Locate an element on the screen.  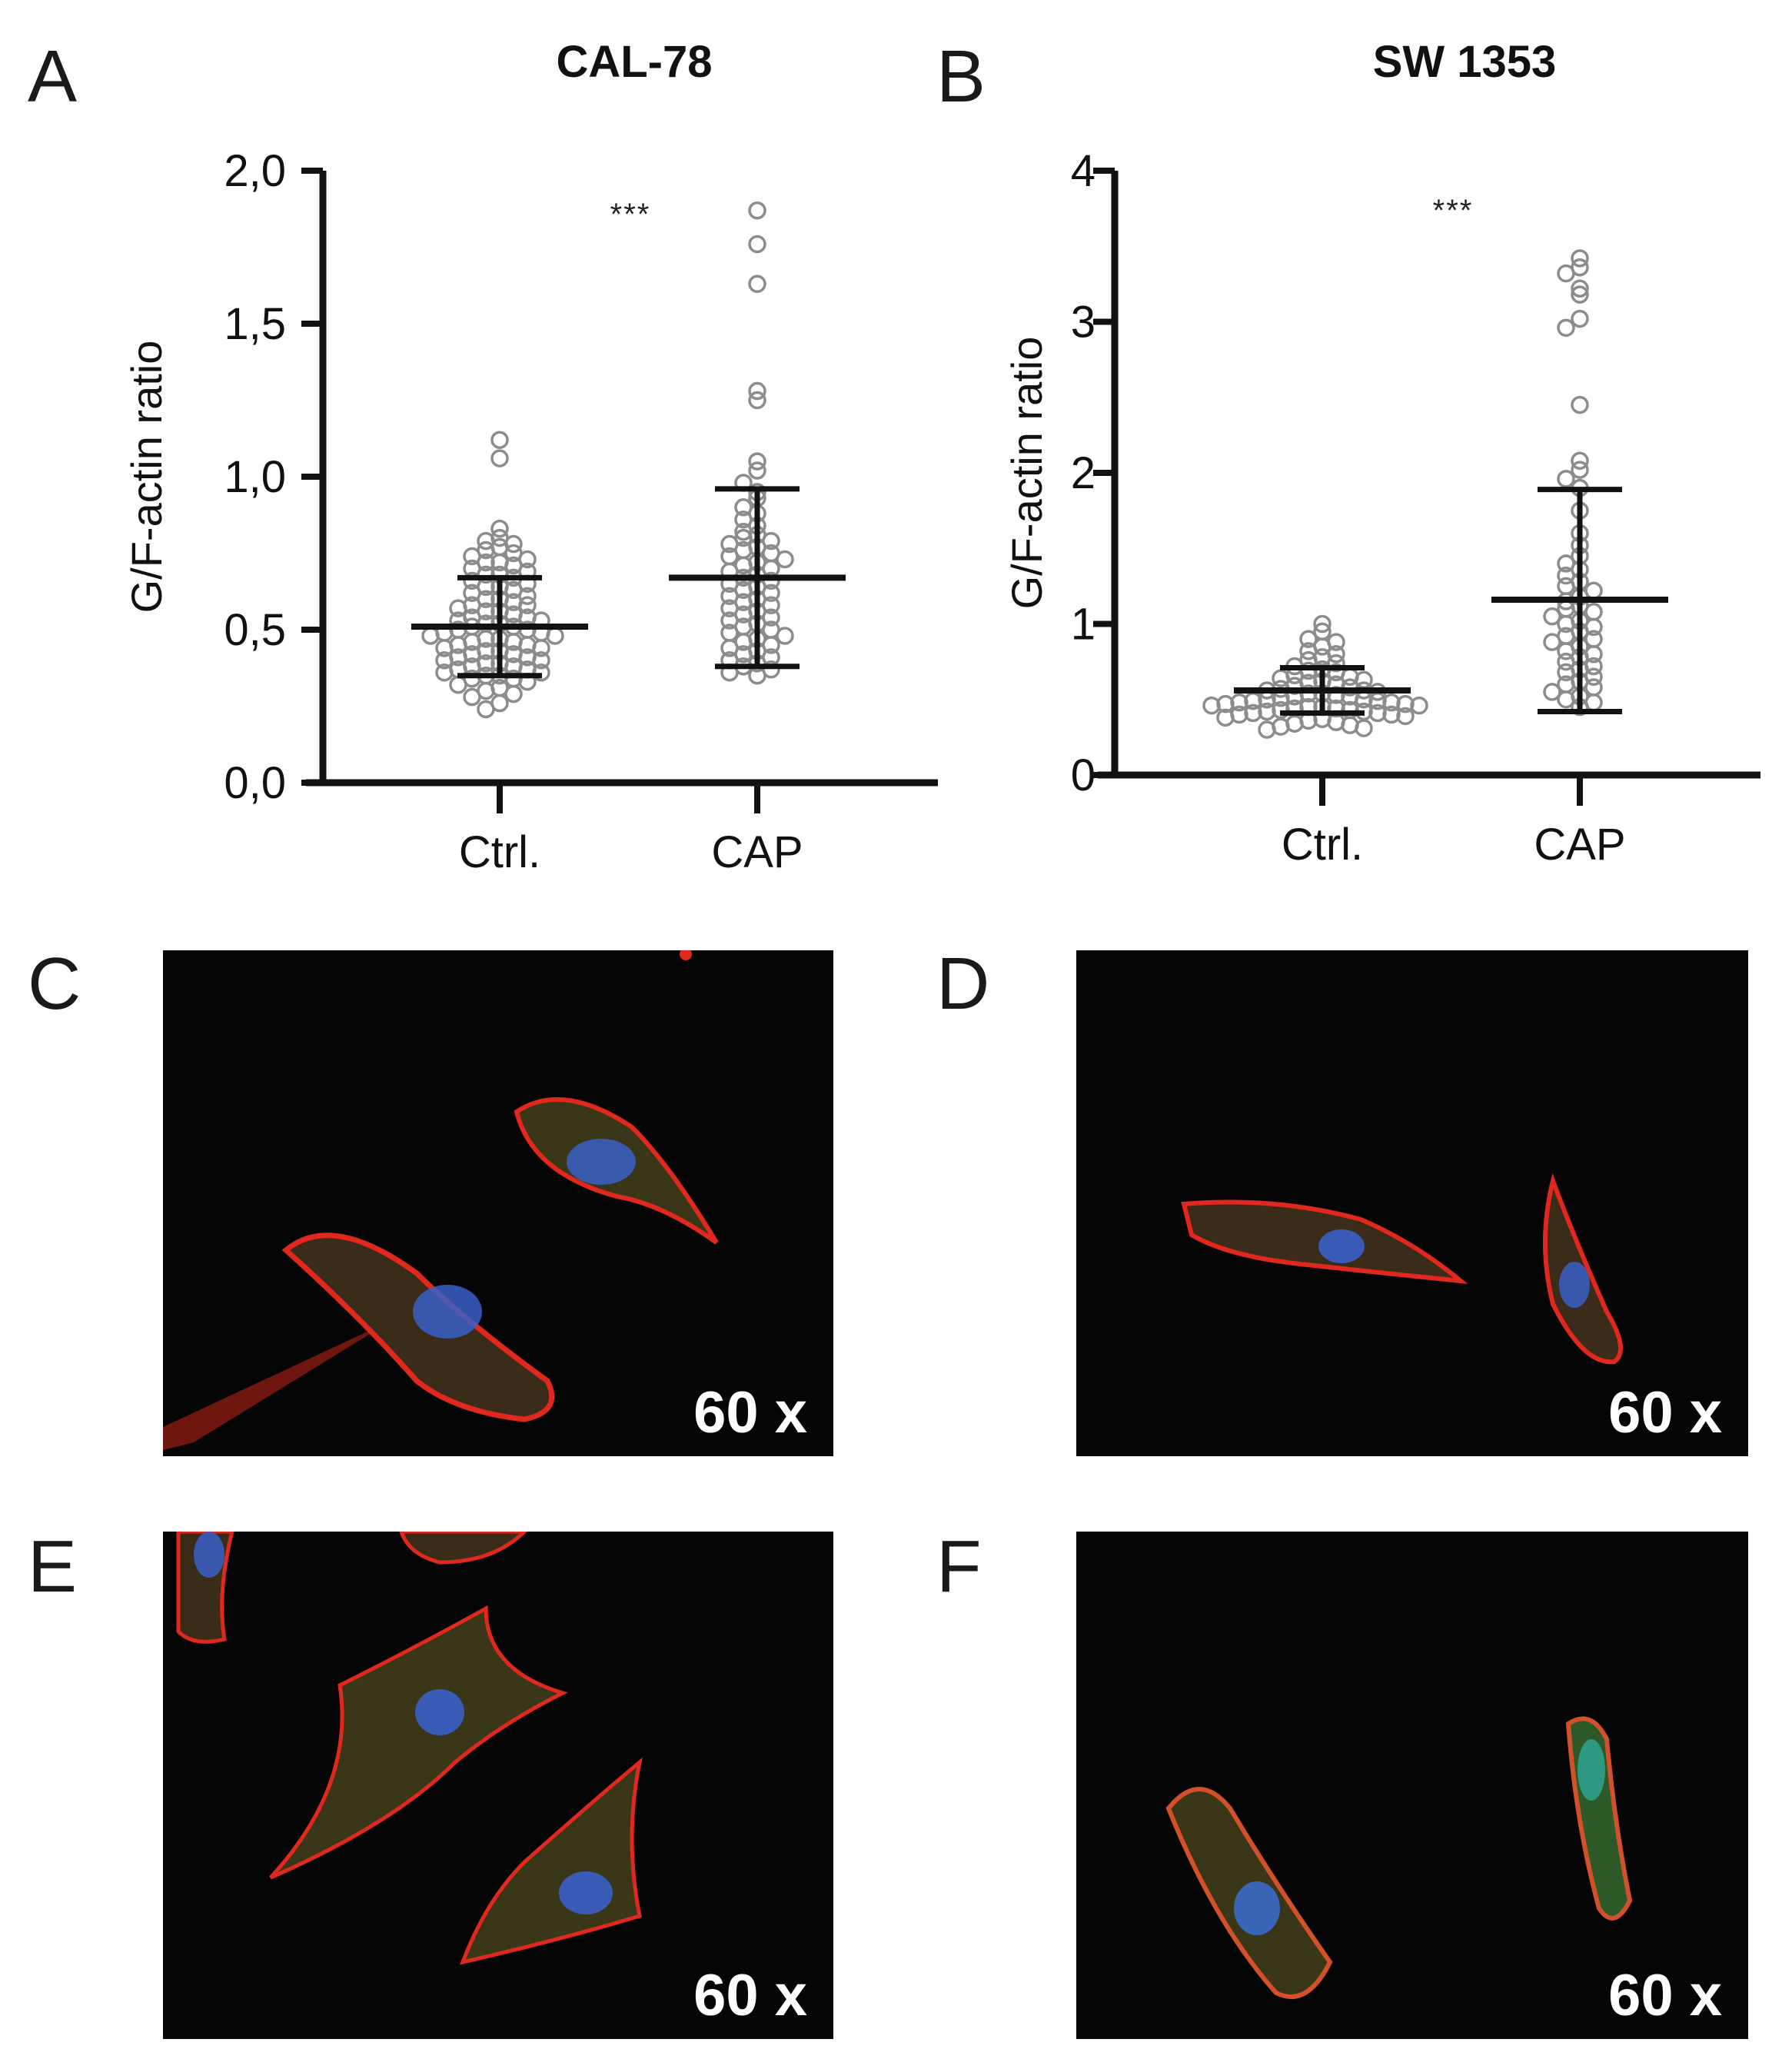
micrograph-c-image is located at coordinates (441, 1200).